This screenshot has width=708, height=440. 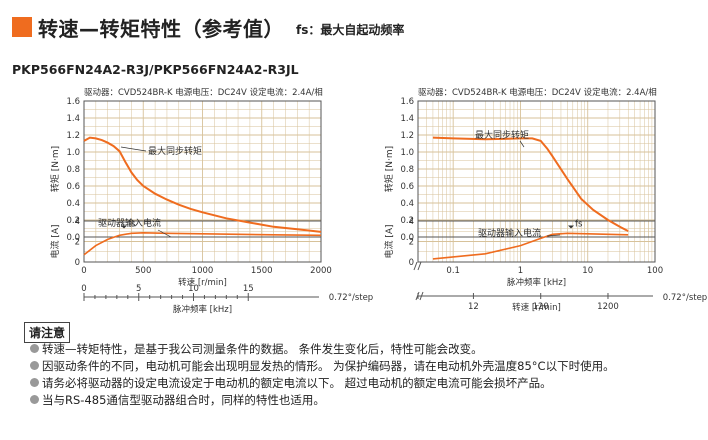 What do you see at coordinates (47, 332) in the screenshot?
I see `notes-heading: 请注意` at bounding box center [47, 332].